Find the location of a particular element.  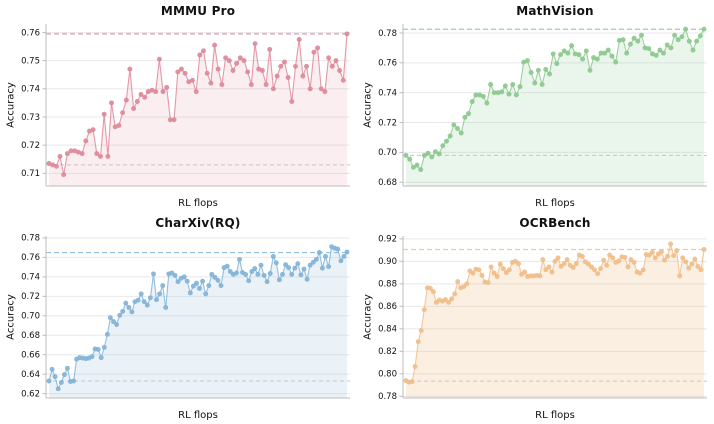

y-tick-label: 0.90 is located at coordinates (387, 262).